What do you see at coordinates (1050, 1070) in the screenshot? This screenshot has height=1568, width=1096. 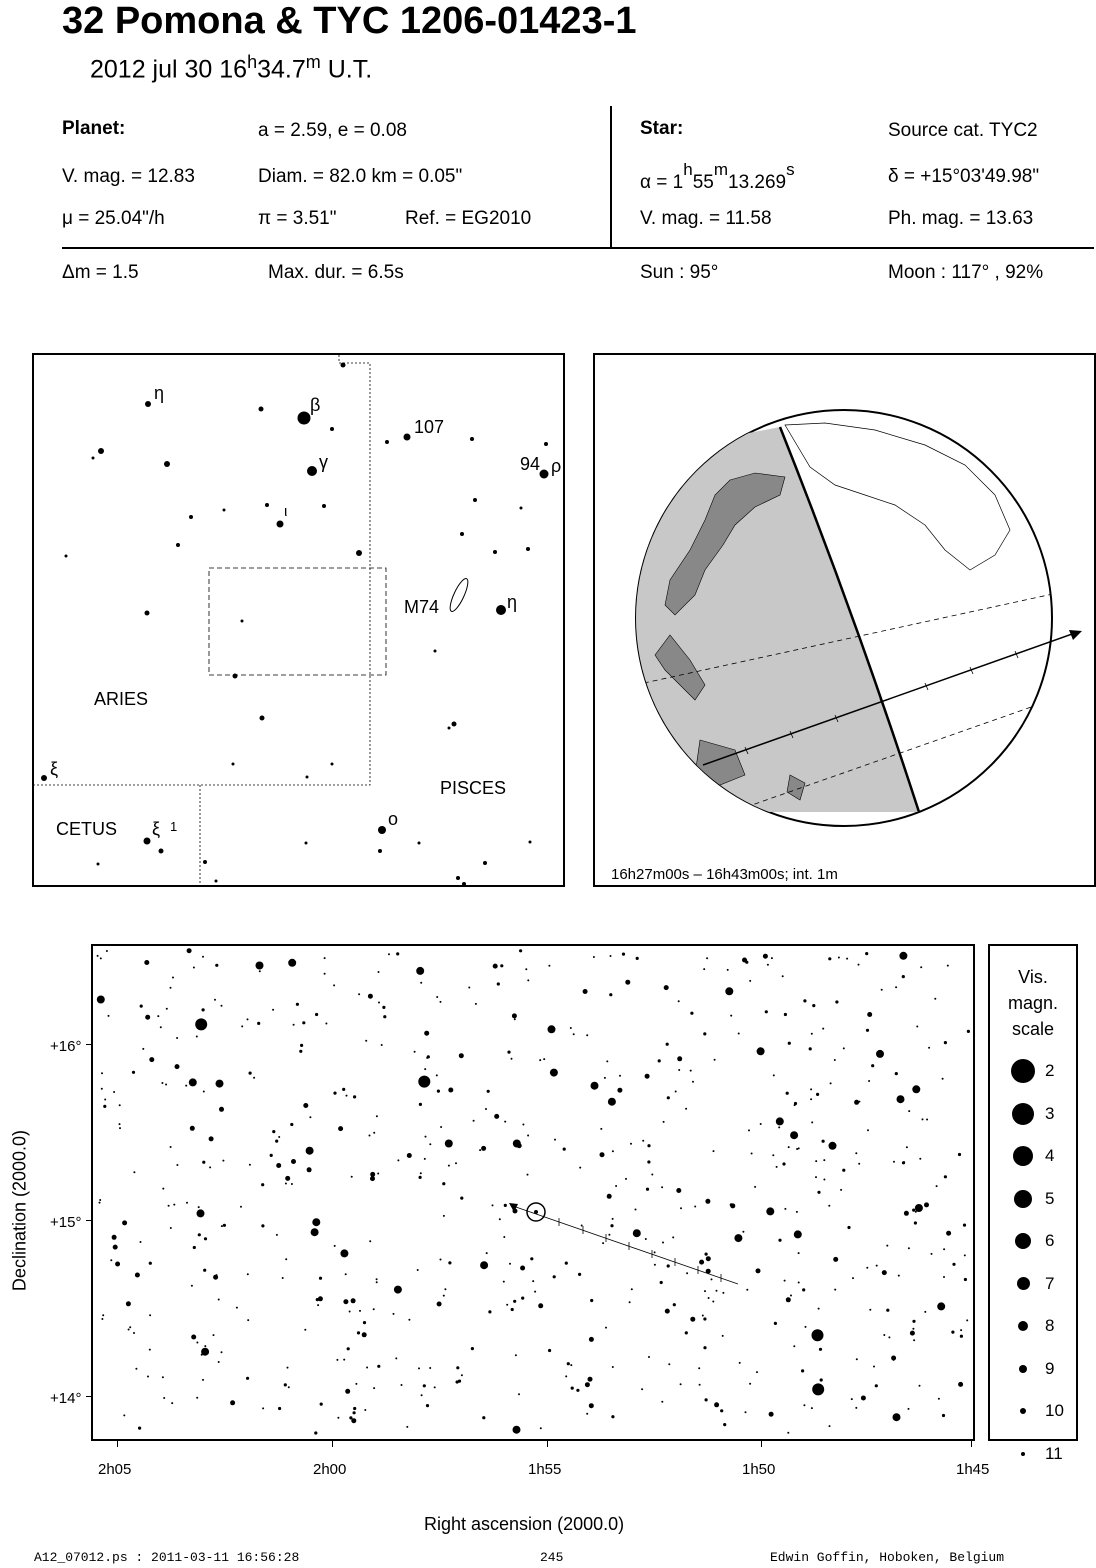 I see `legend-label-mag-2: 2` at bounding box center [1050, 1070].